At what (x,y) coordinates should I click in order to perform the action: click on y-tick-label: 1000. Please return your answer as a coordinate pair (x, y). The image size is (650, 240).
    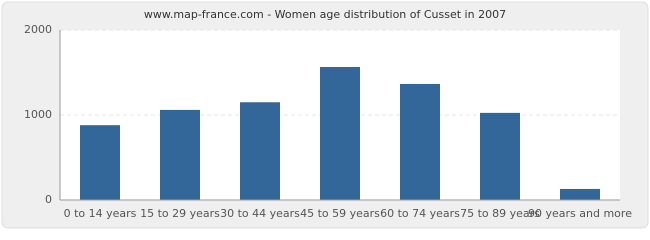
    Looking at the image, I should click on (38, 114).